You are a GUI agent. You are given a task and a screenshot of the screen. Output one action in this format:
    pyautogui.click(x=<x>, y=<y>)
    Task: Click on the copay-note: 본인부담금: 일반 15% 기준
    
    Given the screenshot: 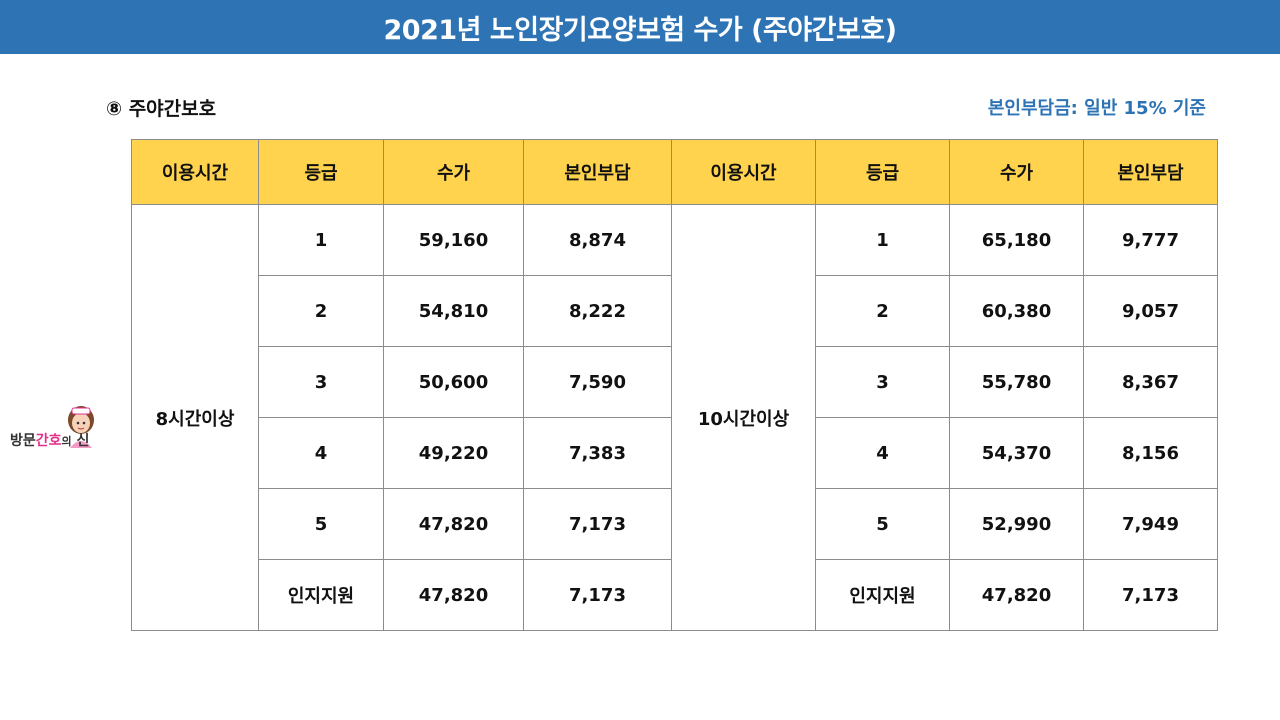 What is the action you would take?
    pyautogui.click(x=1096, y=108)
    